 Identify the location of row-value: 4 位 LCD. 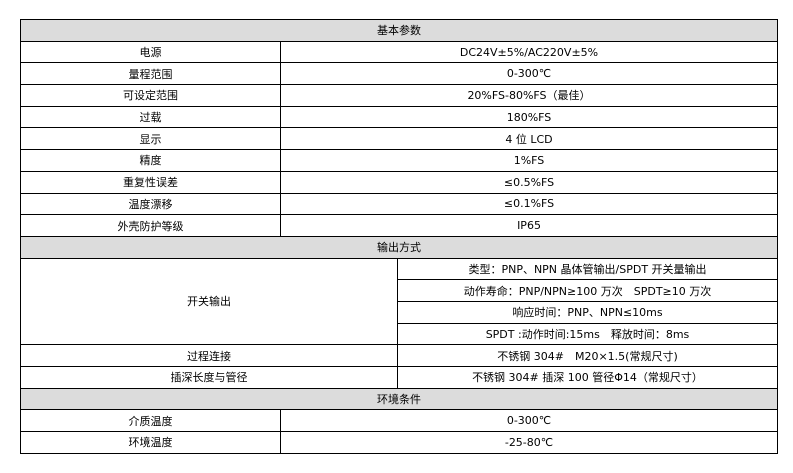
(529, 139).